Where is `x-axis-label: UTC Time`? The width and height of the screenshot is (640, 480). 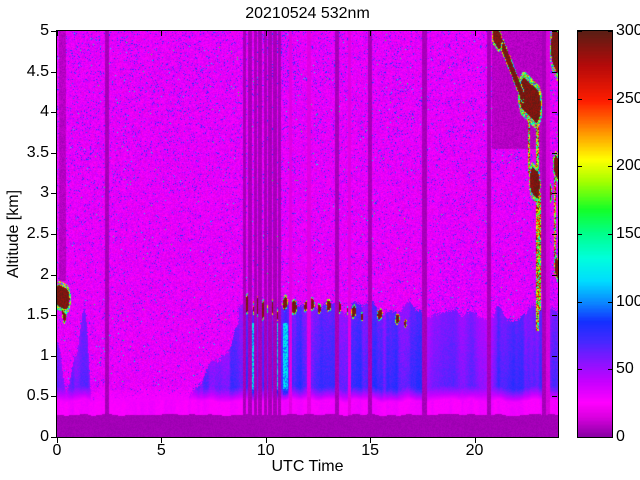
x-axis-label: UTC Time is located at coordinates (307, 466).